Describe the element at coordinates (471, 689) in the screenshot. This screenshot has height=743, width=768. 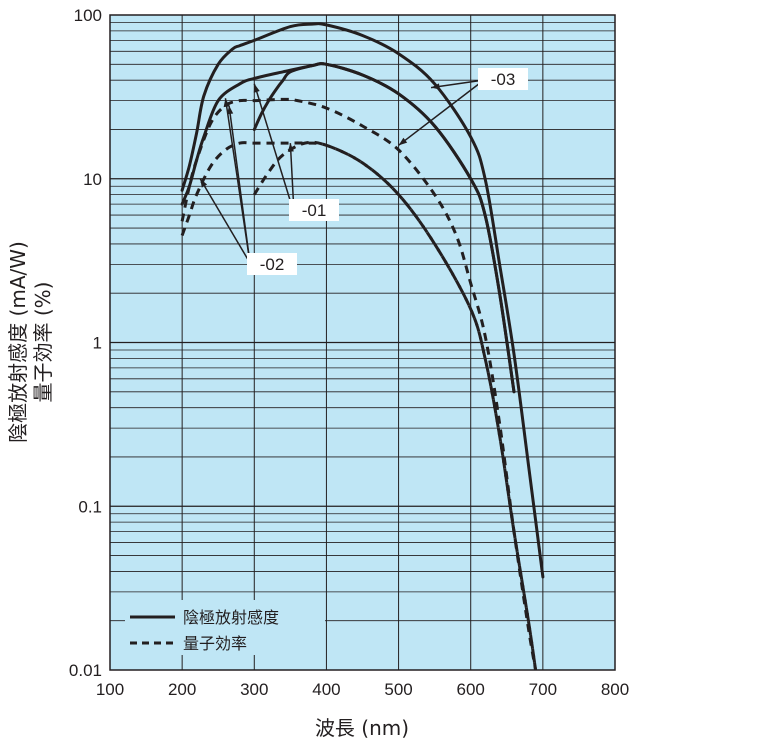
I see `x-tick-label: 600` at that location.